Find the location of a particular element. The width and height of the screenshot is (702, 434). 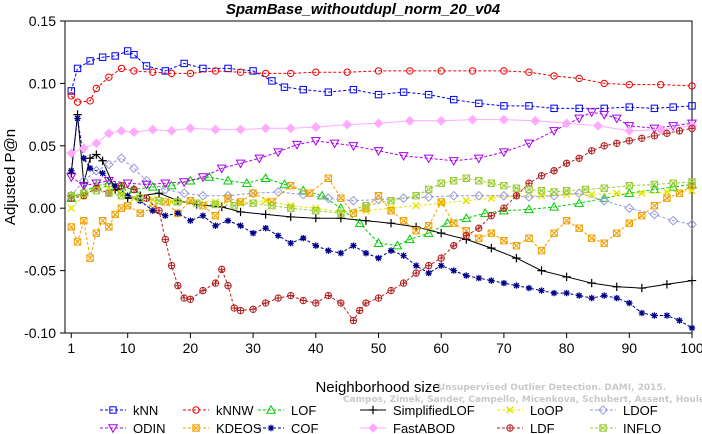

legend-label-ldof: LDOF is located at coordinates (640, 410).